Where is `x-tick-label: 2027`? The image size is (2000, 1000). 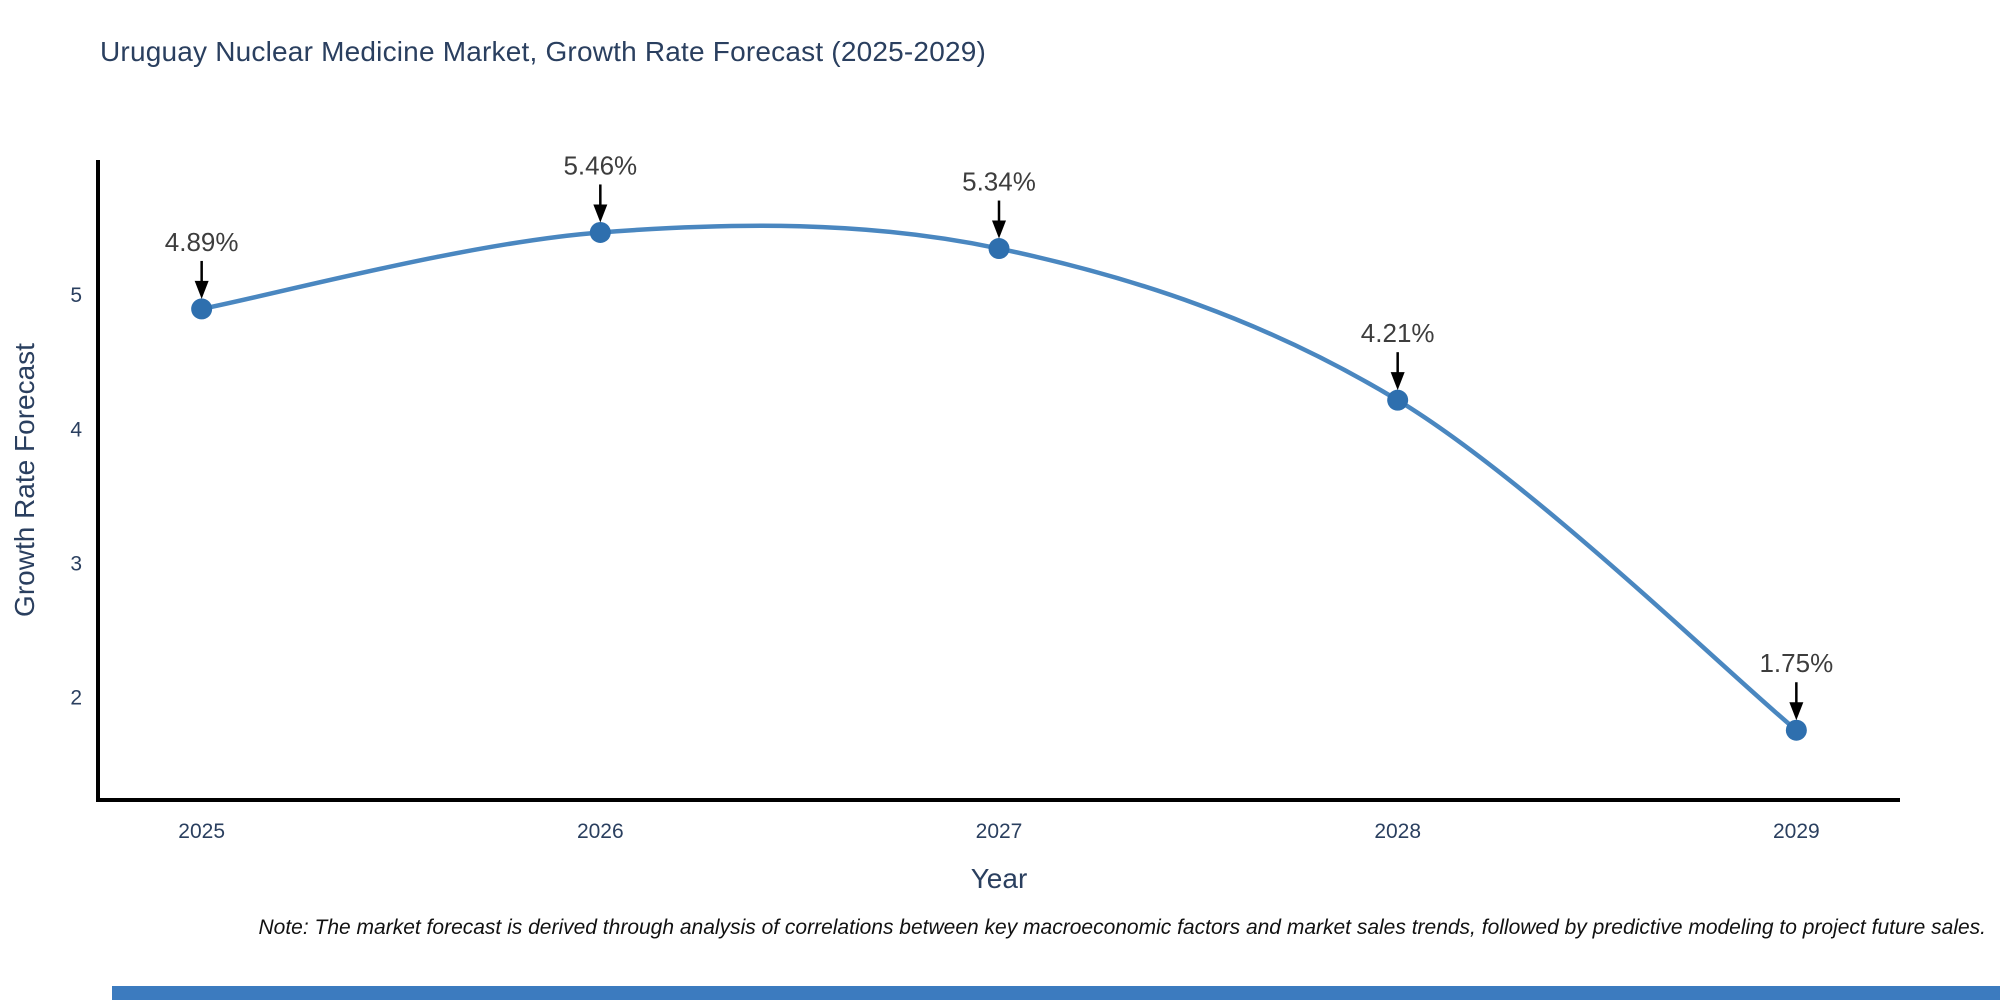
x-tick-label: 2027 is located at coordinates (999, 831).